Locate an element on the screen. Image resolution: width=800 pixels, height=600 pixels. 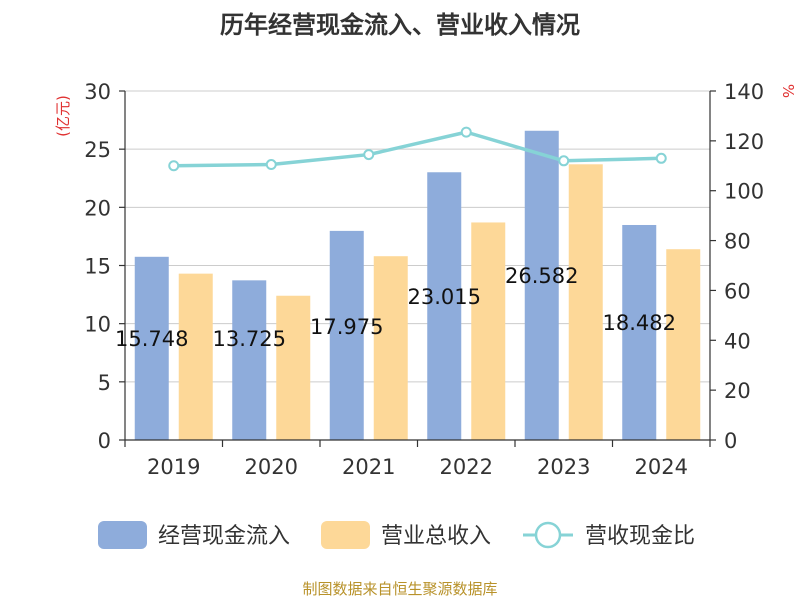
left-tick-label: 15 is located at coordinates (97, 267).